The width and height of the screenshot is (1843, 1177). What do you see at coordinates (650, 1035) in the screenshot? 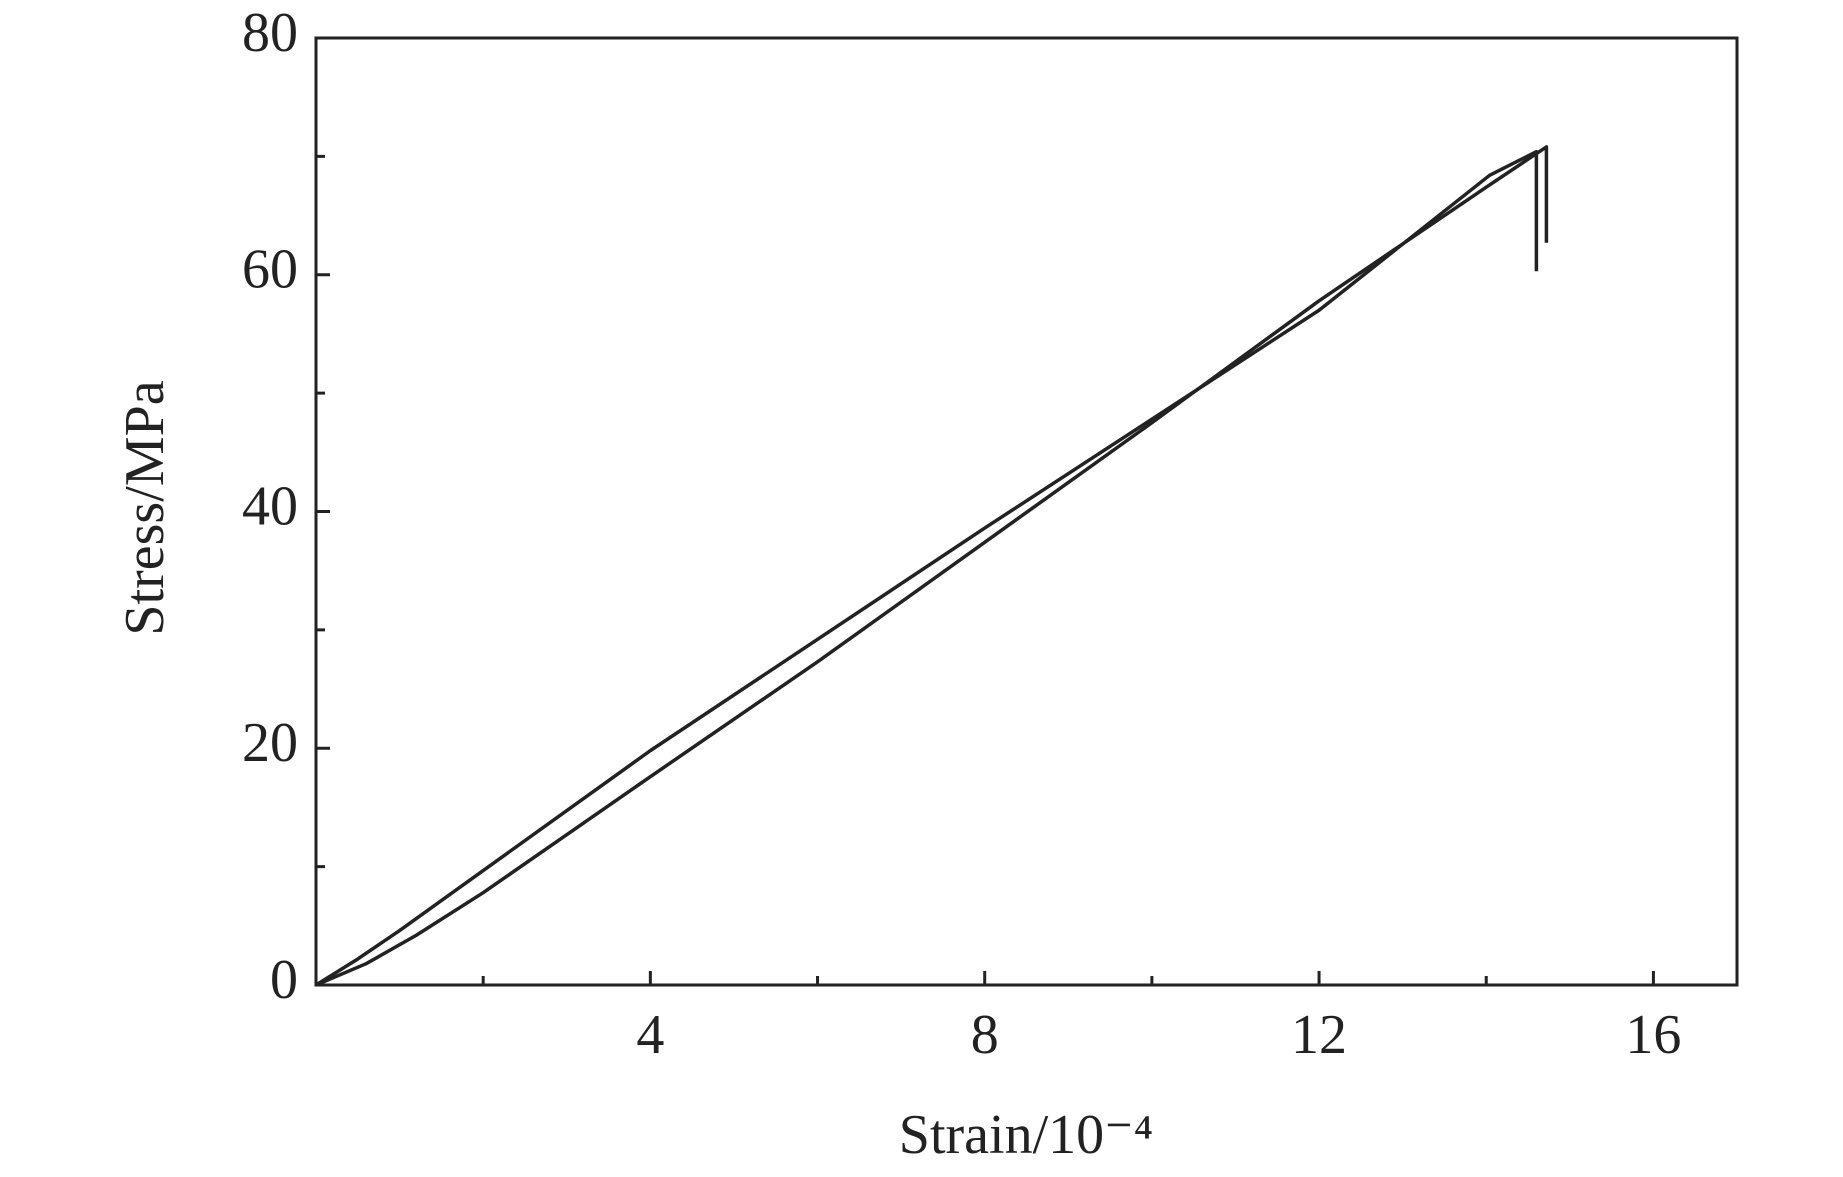
I see `x-tick-label: 4` at bounding box center [650, 1035].